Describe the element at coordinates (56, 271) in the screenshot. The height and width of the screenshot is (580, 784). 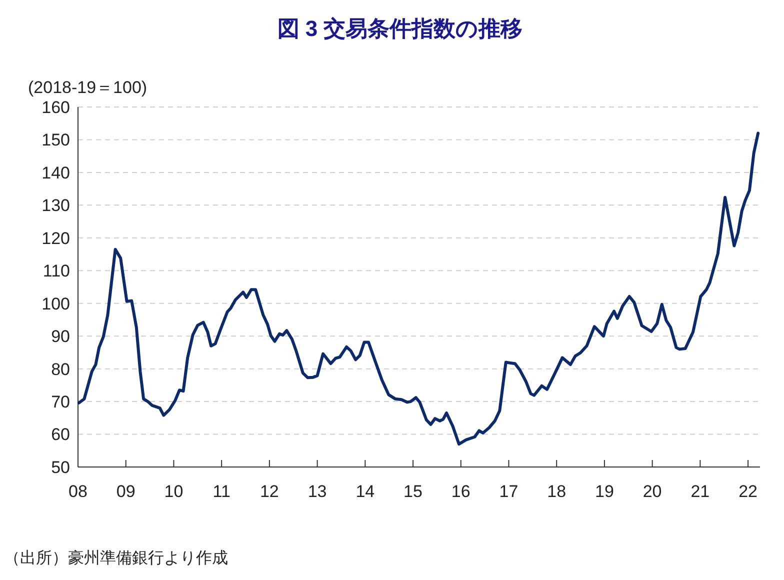
I see `y-tick-label: 110` at that location.